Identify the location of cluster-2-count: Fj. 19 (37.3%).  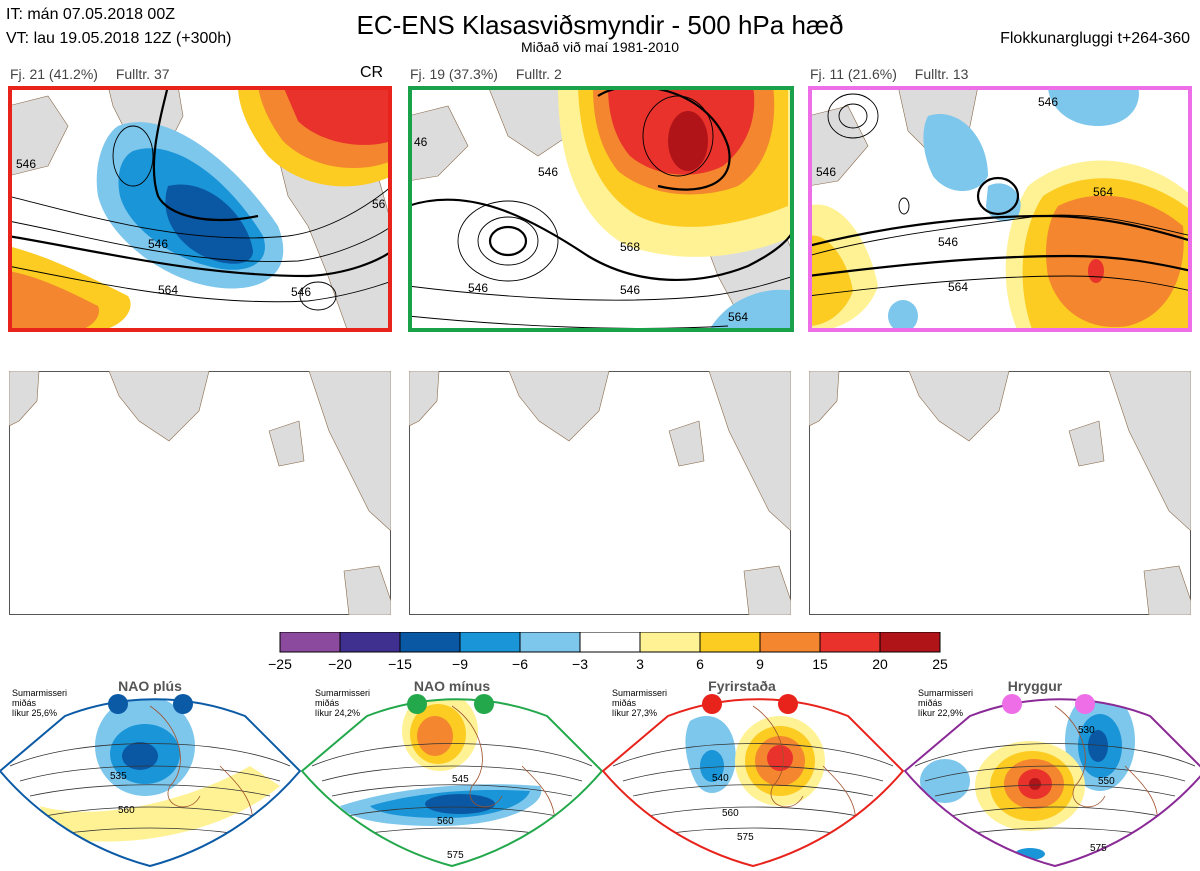
(454, 74).